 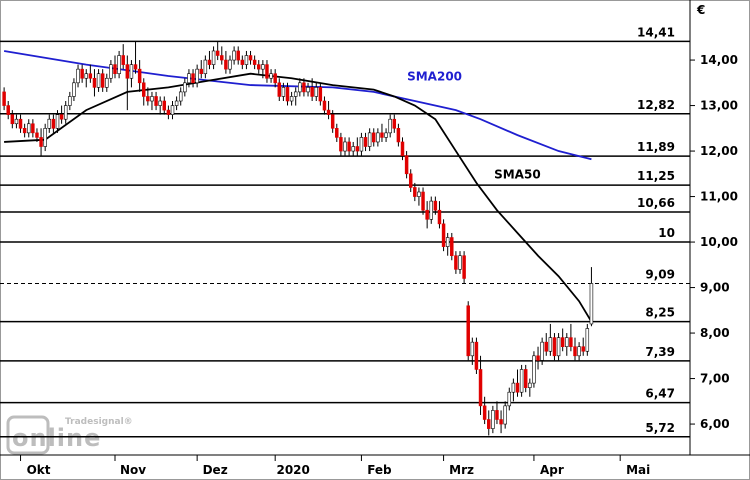 I want to click on level-label: 8,25, so click(x=660, y=313).